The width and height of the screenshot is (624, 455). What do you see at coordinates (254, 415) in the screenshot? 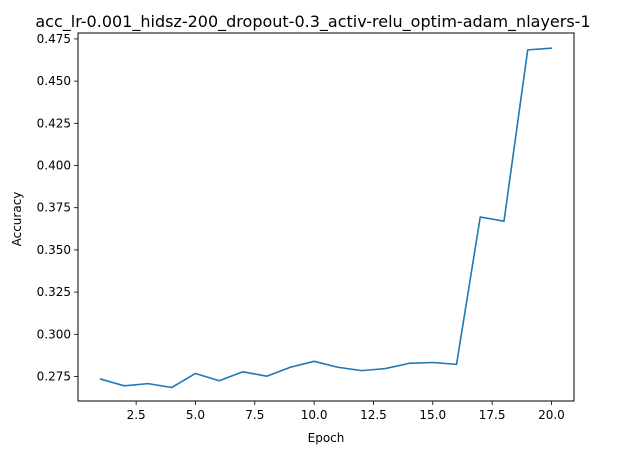
I see `x-tick-label: 7.5` at bounding box center [254, 415].